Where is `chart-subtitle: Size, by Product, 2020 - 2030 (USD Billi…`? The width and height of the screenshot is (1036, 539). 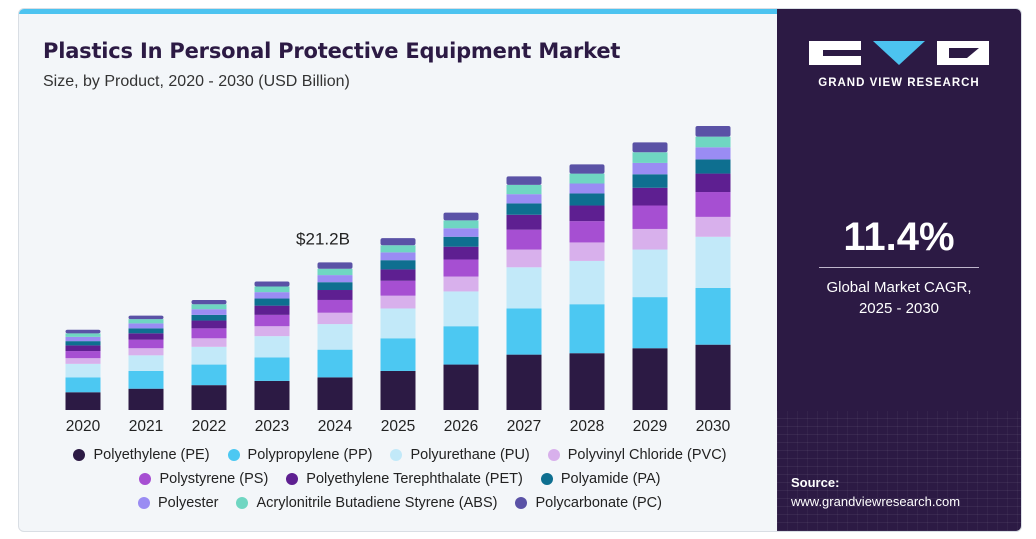 chart-subtitle: Size, by Product, 2020 - 2030 (USD Billi… is located at coordinates (196, 81).